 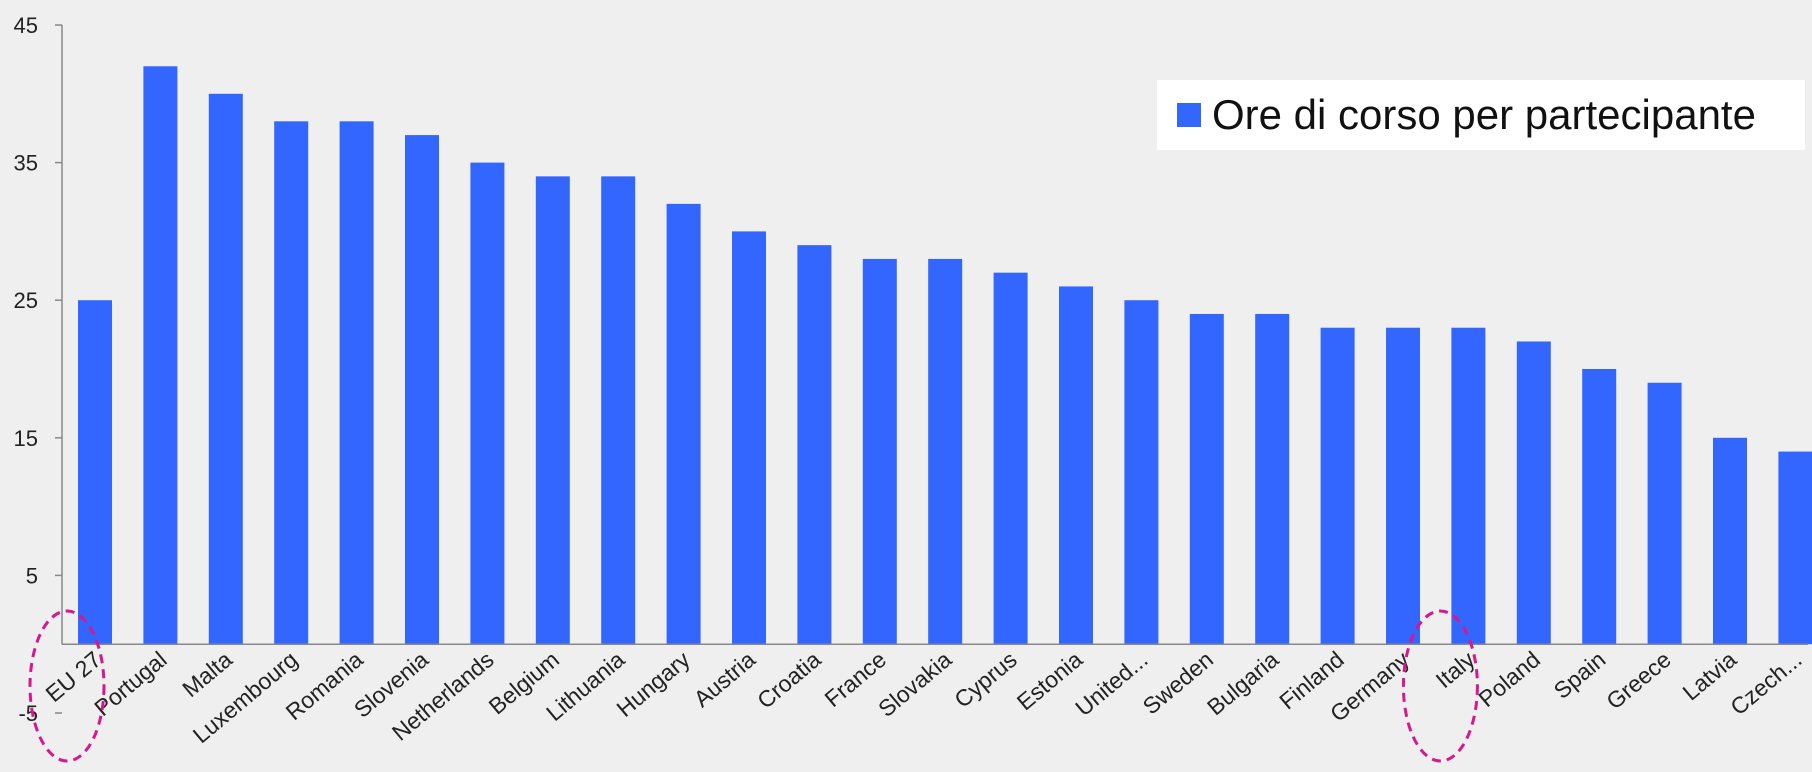 I want to click on bar-portugal, so click(x=160, y=355).